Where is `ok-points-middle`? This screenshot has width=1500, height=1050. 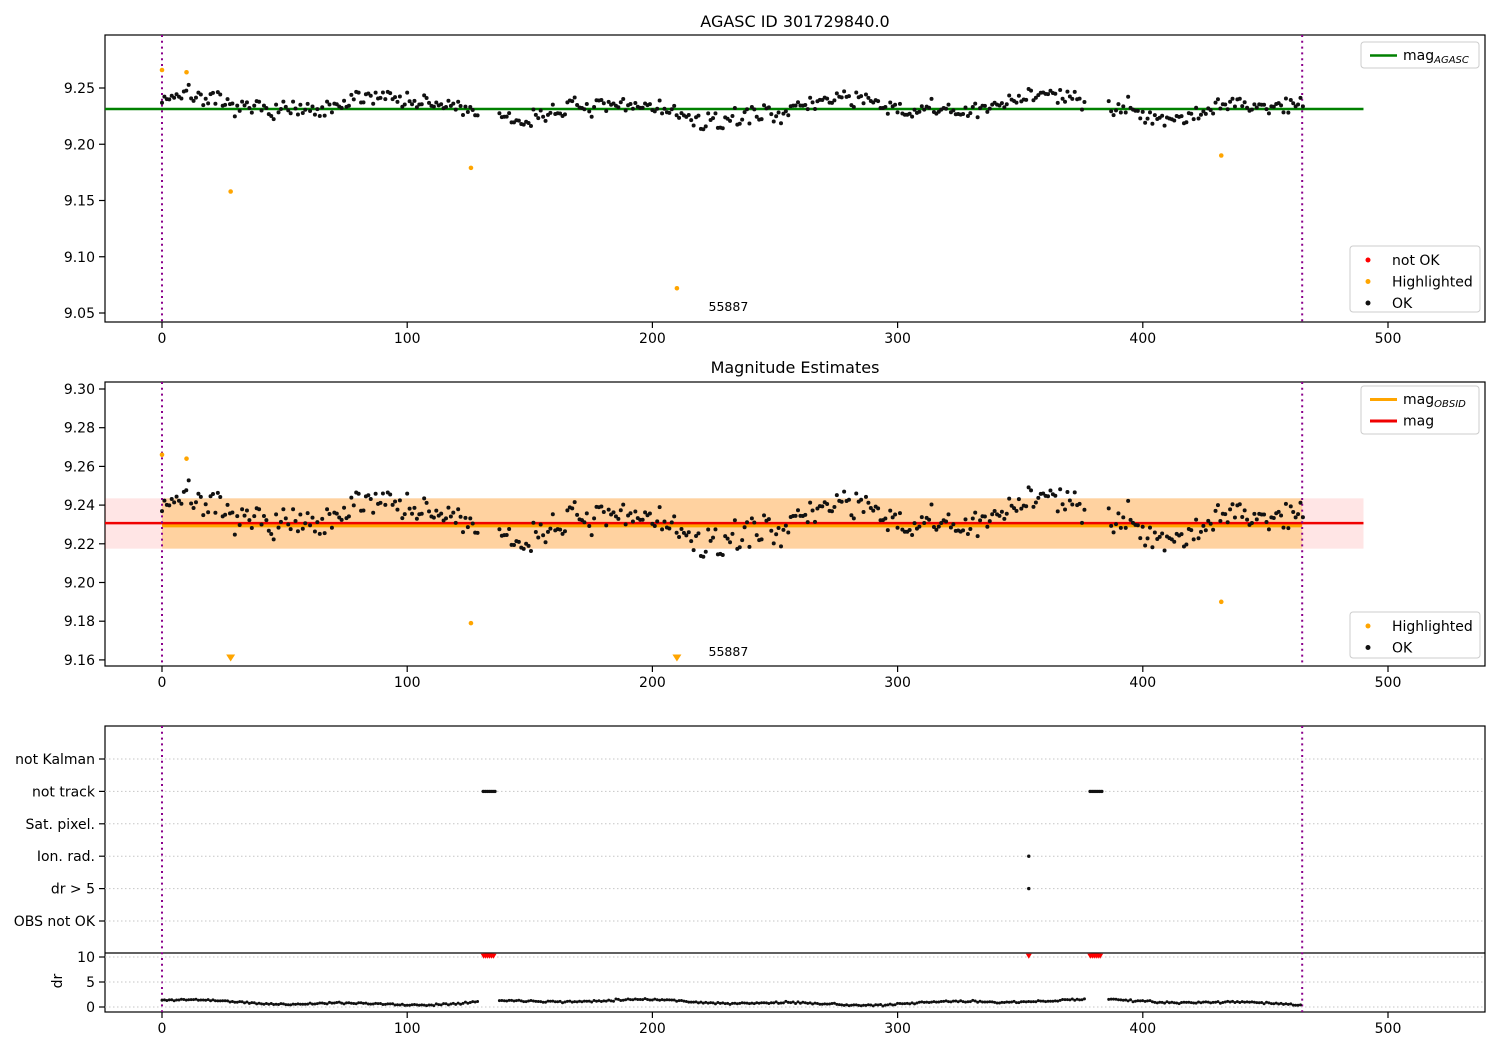
ok-points-middle is located at coordinates (732, 518).